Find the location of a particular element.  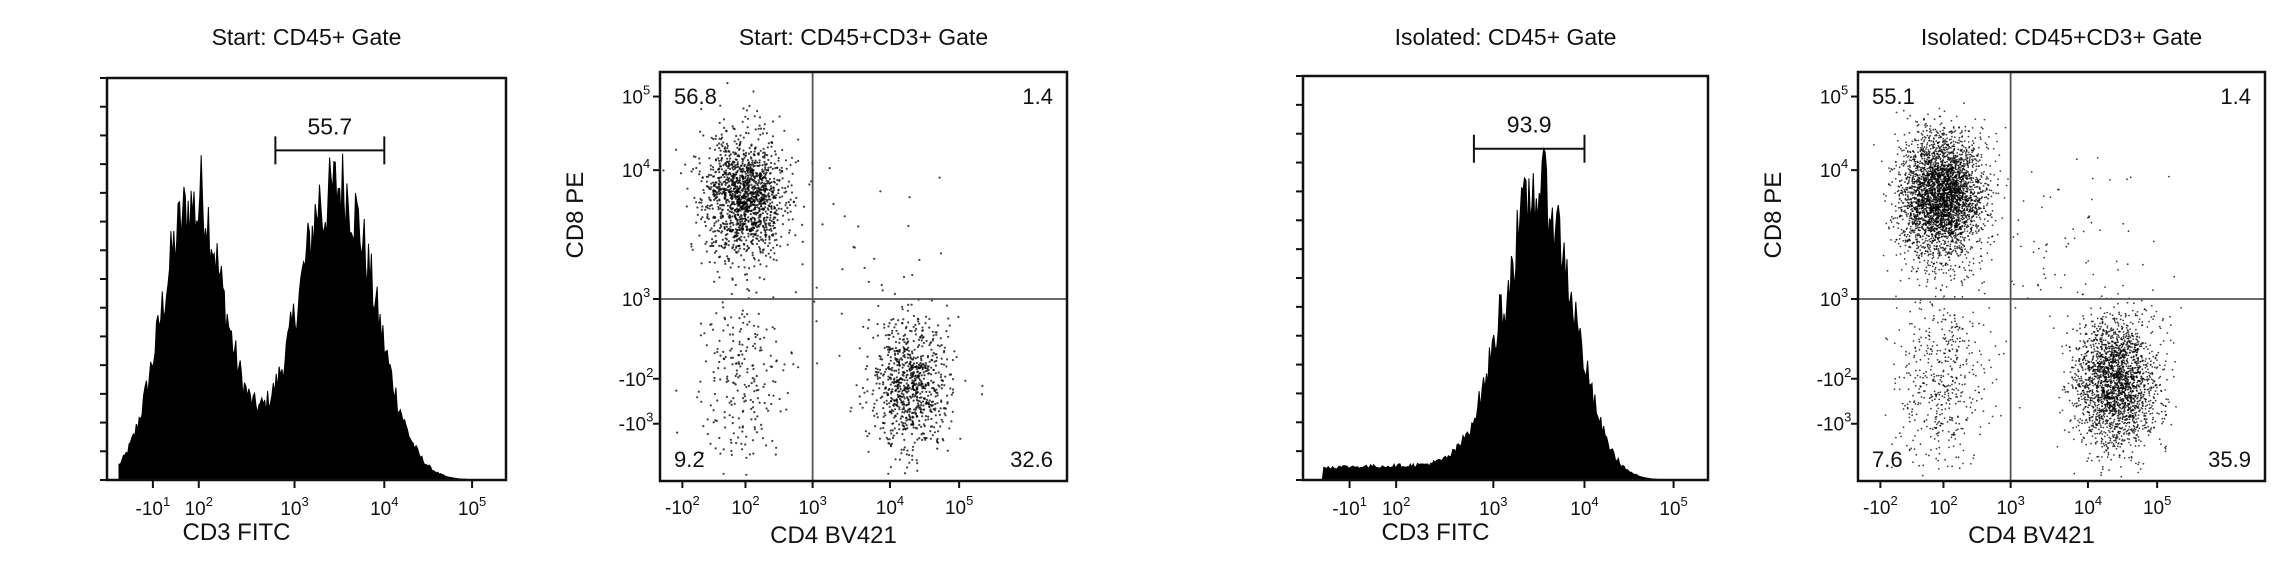

panel-title: Isolated: CD45+ Gate is located at coordinates (1506, 37).